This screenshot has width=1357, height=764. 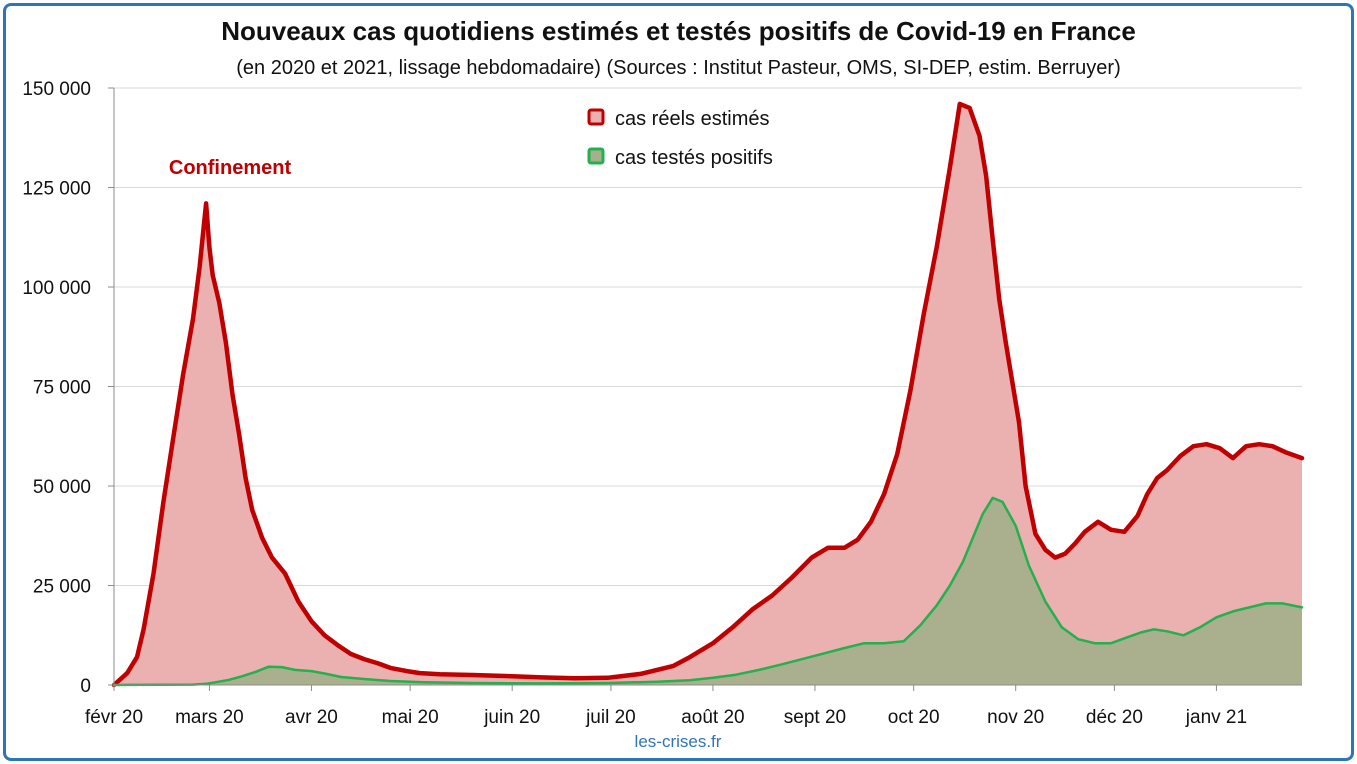 What do you see at coordinates (1114, 717) in the screenshot?
I see `x-tick-label: déc 20` at bounding box center [1114, 717].